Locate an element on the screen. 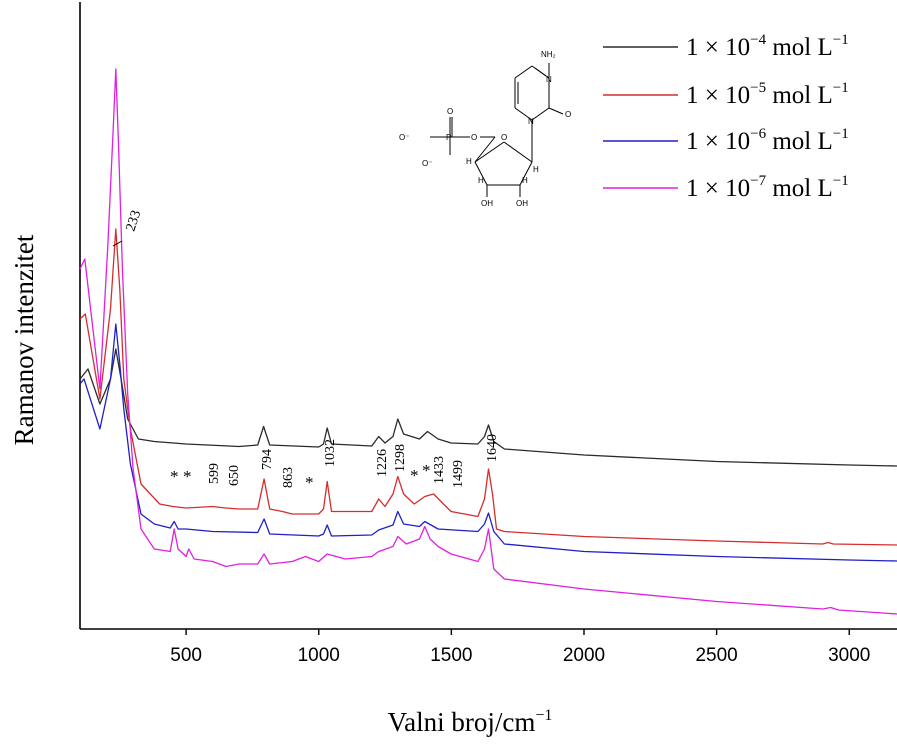 This screenshot has width=897, height=744. x-tick-label: 1500 is located at coordinates (451, 655).